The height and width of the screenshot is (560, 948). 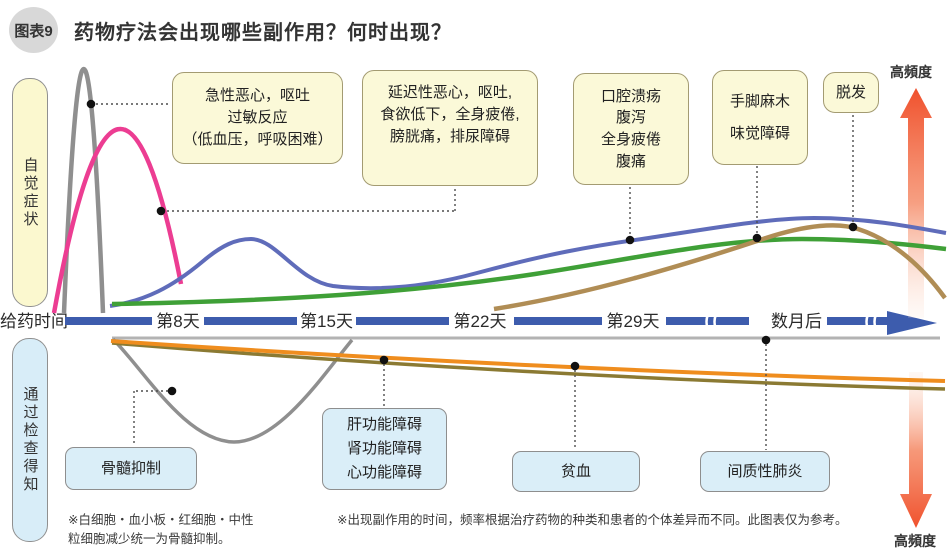 What do you see at coordinates (450, 92) in the screenshot?
I see `symptom-line: 延迟性恶心，呕吐,` at bounding box center [450, 92].